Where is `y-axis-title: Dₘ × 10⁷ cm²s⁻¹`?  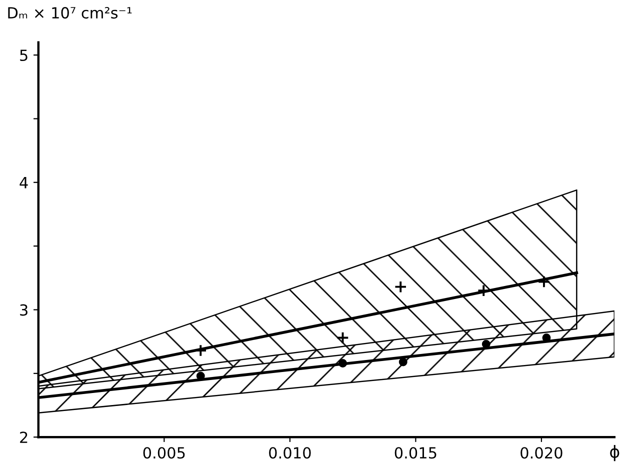
y-axis-title: Dₘ × 10⁷ cm²s⁻¹ is located at coordinates (70, 13).